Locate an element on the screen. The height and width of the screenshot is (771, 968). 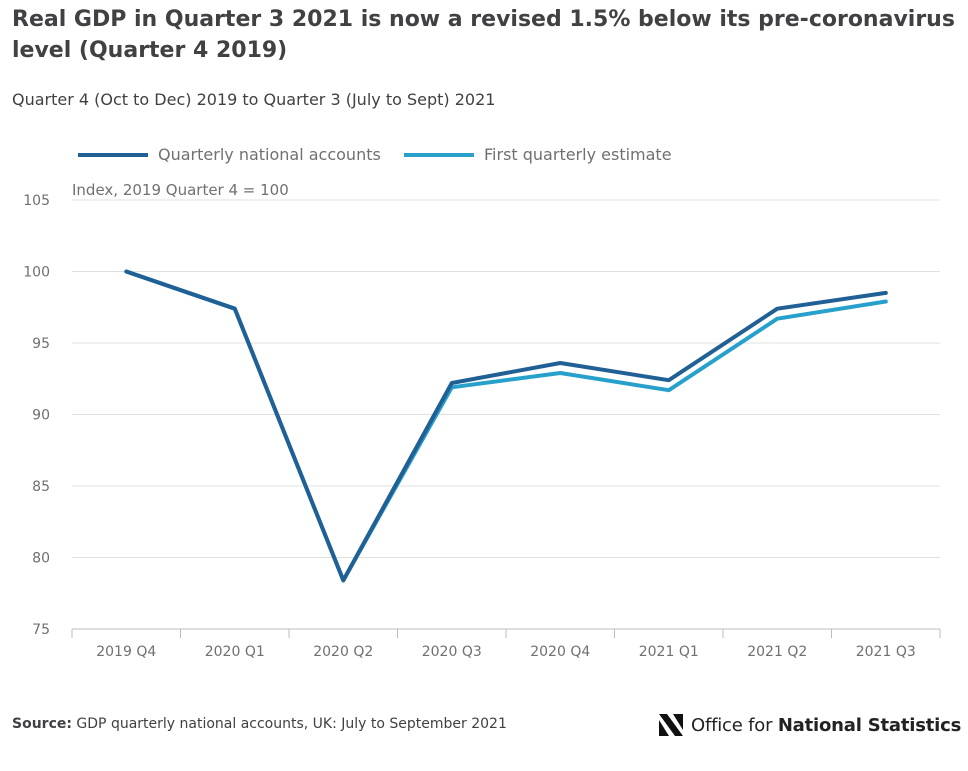
logo-text-prefix: Office for is located at coordinates (734, 725).